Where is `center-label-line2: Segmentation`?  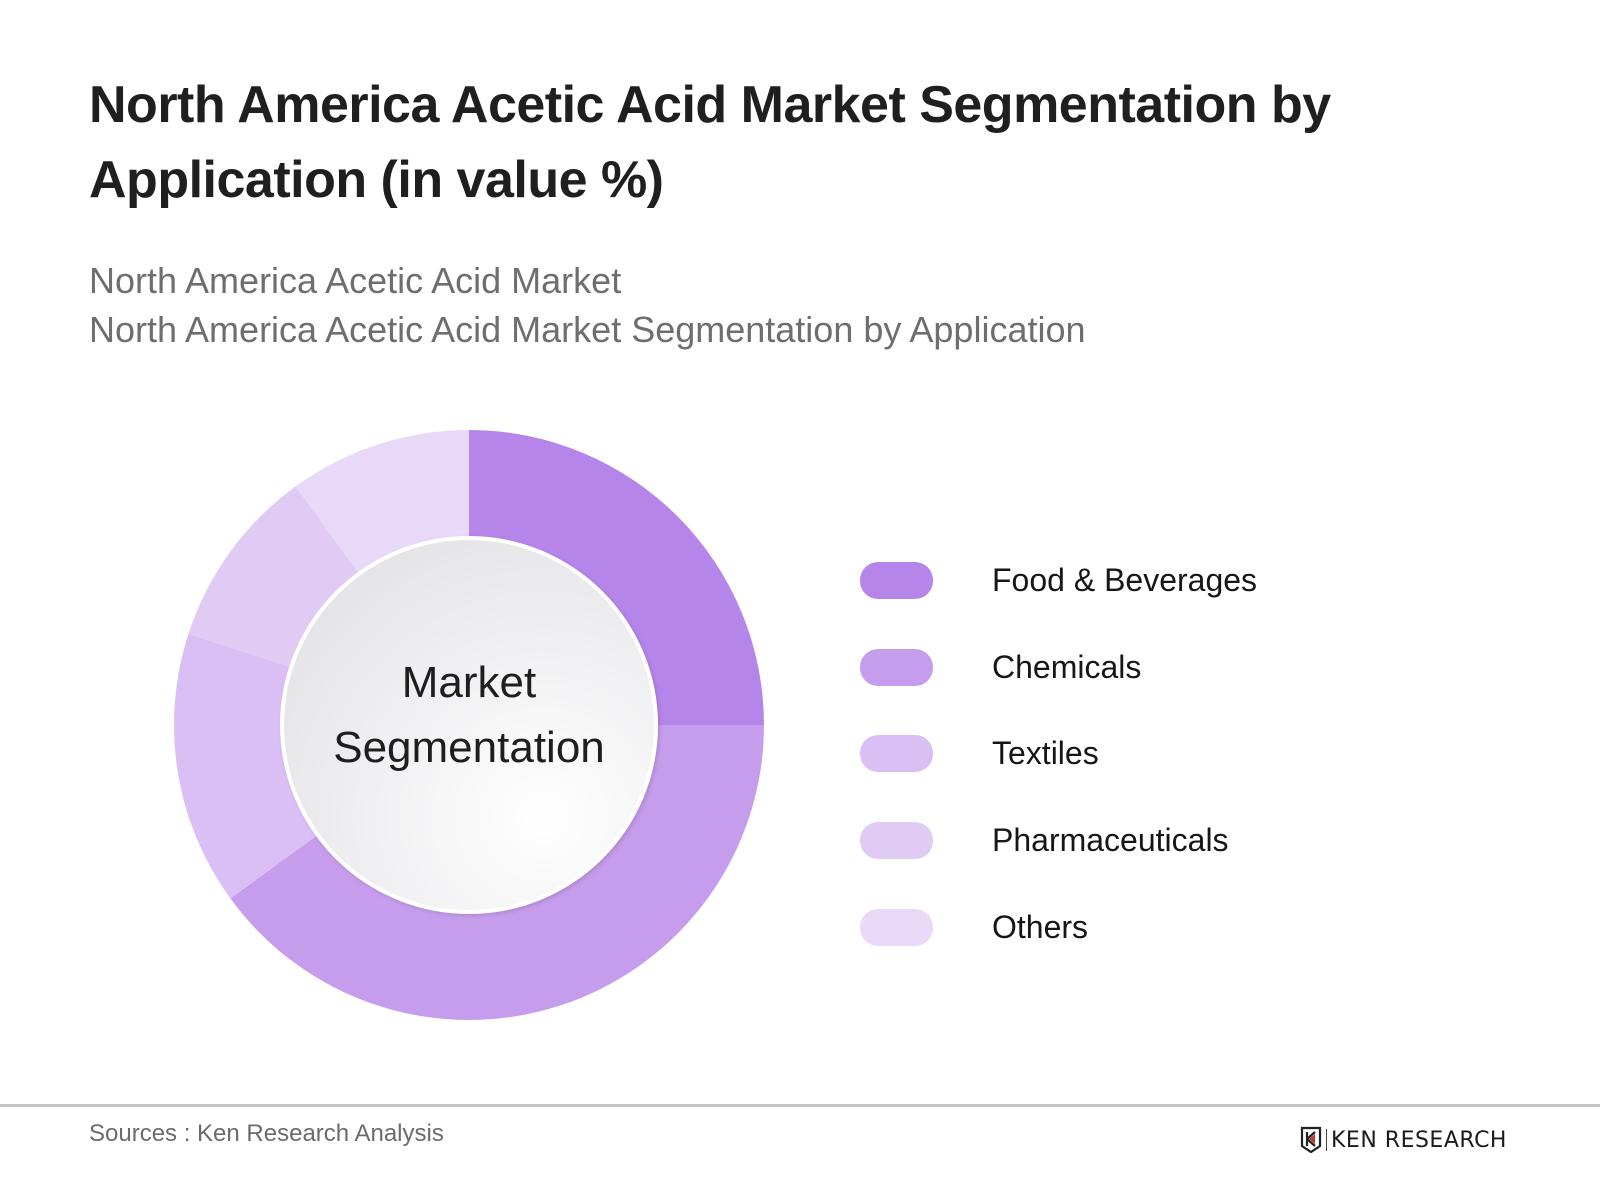
center-label-line2: Segmentation is located at coordinates (469, 747).